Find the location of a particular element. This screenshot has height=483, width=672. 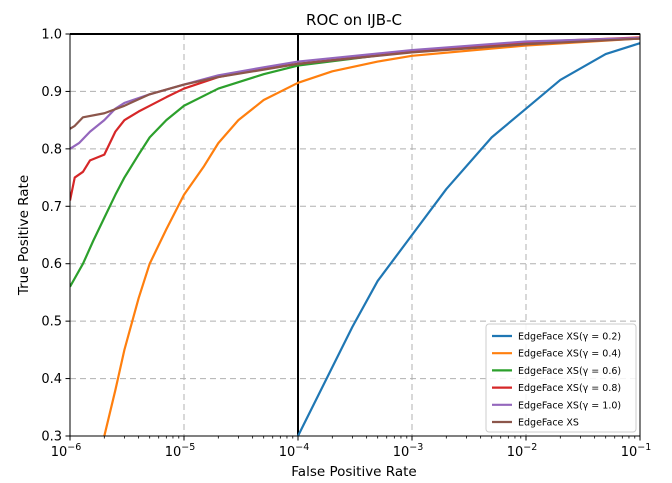

y-tick-label: 0.3 is located at coordinates (51, 437).